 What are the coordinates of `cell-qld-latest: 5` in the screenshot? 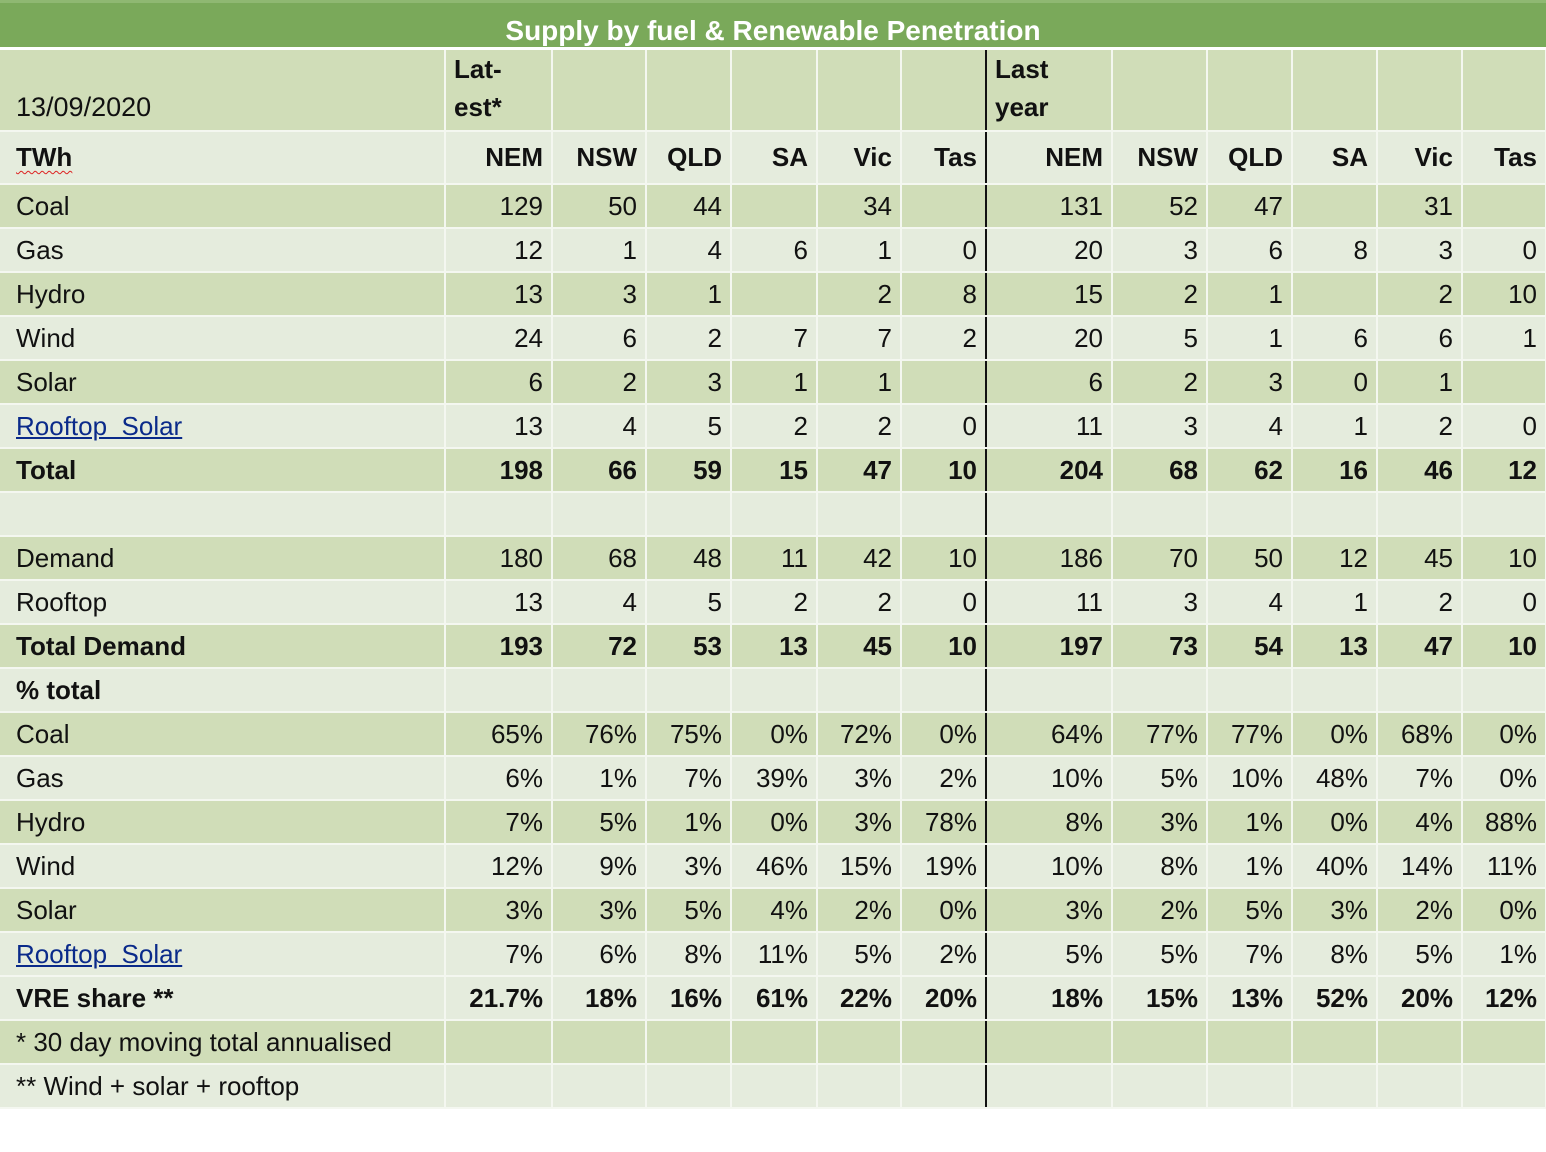 It's located at (689, 426).